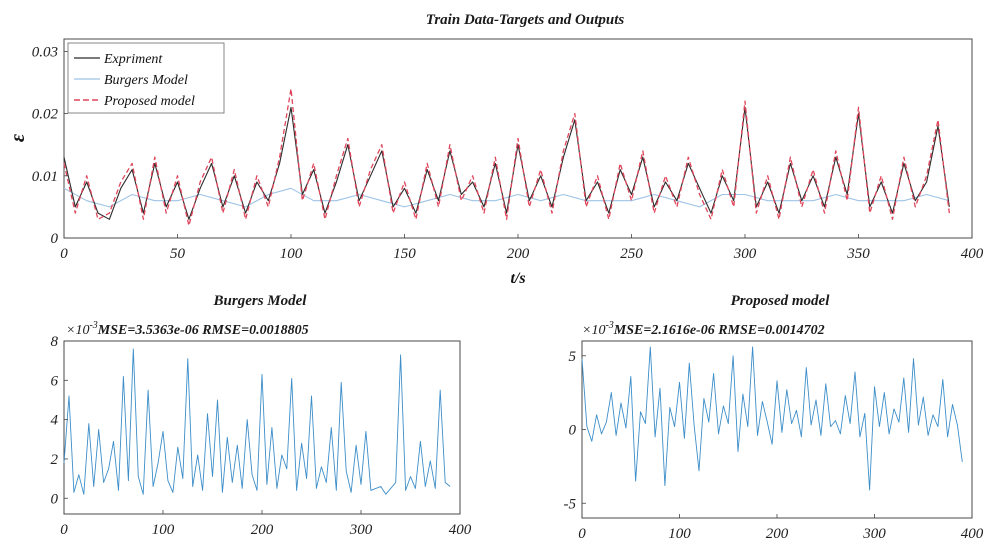  I want to click on bl-annotation: ×10-3MSE=3.5363e-06 RMSE=0.0018805, so click(187, 329).